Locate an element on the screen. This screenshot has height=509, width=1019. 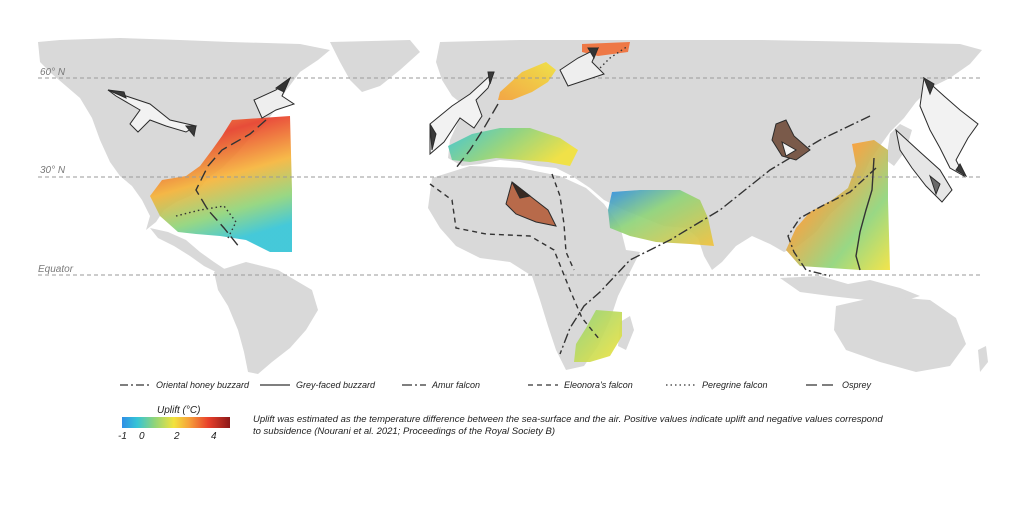
lat-60-label: 60° N is located at coordinates (53, 72).